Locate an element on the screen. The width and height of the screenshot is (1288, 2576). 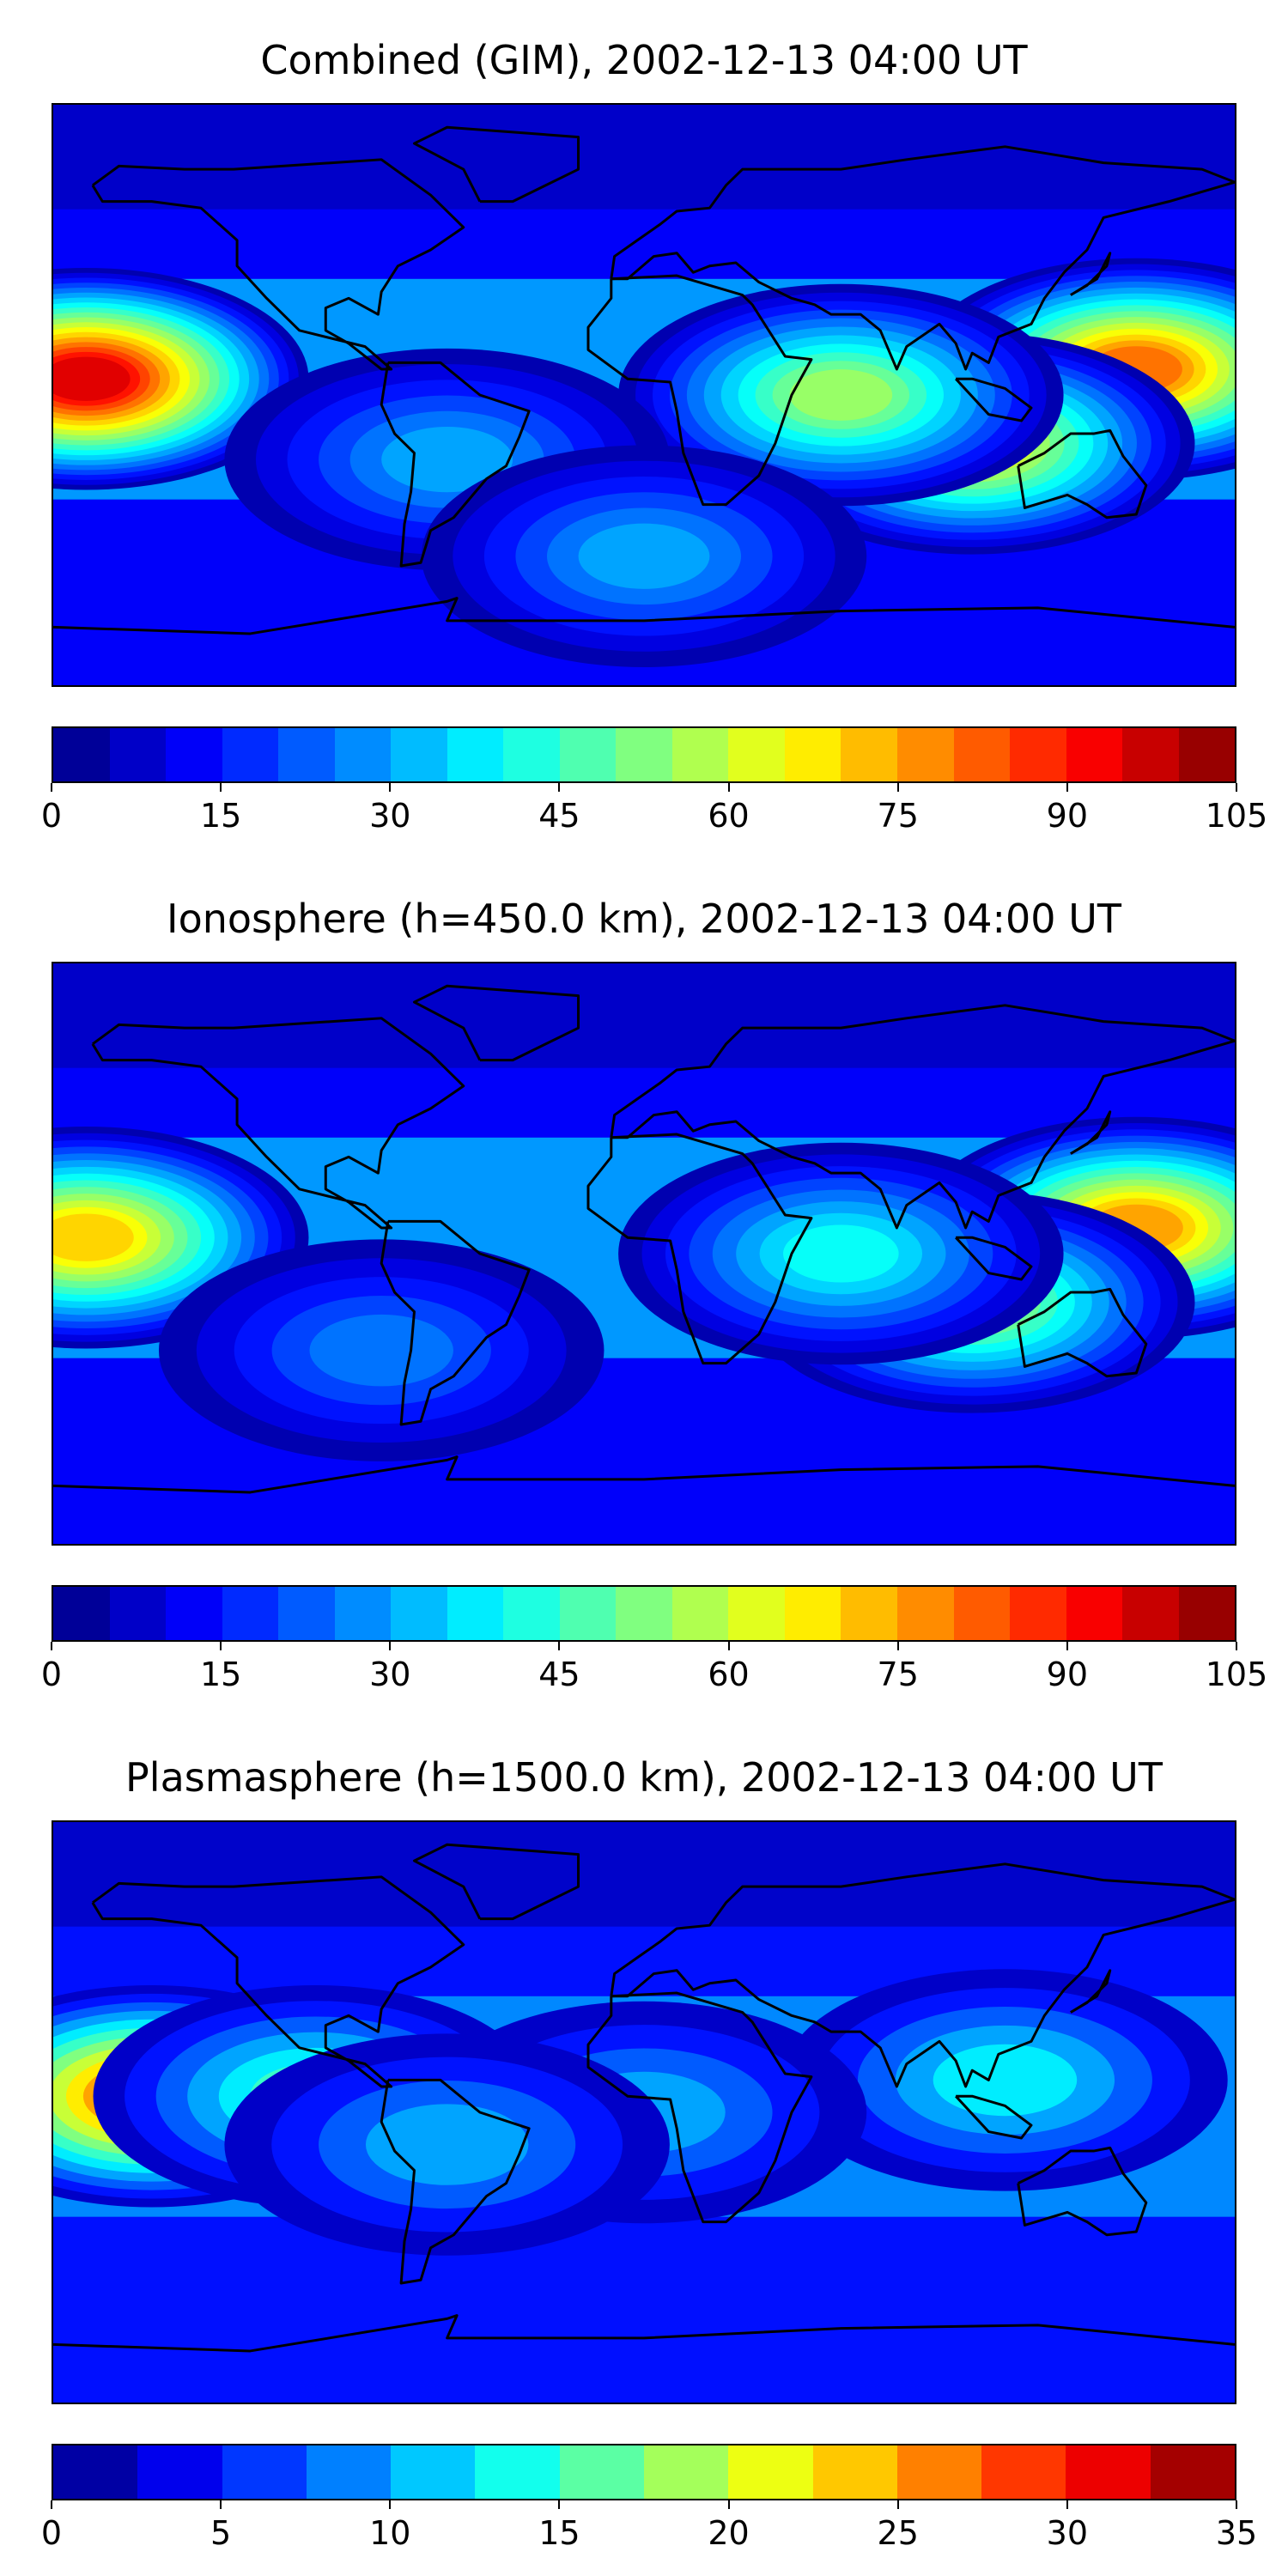
colorbar-ticks: 0 15 30 45 60 75 90 105 is located at coordinates (654, 1667).